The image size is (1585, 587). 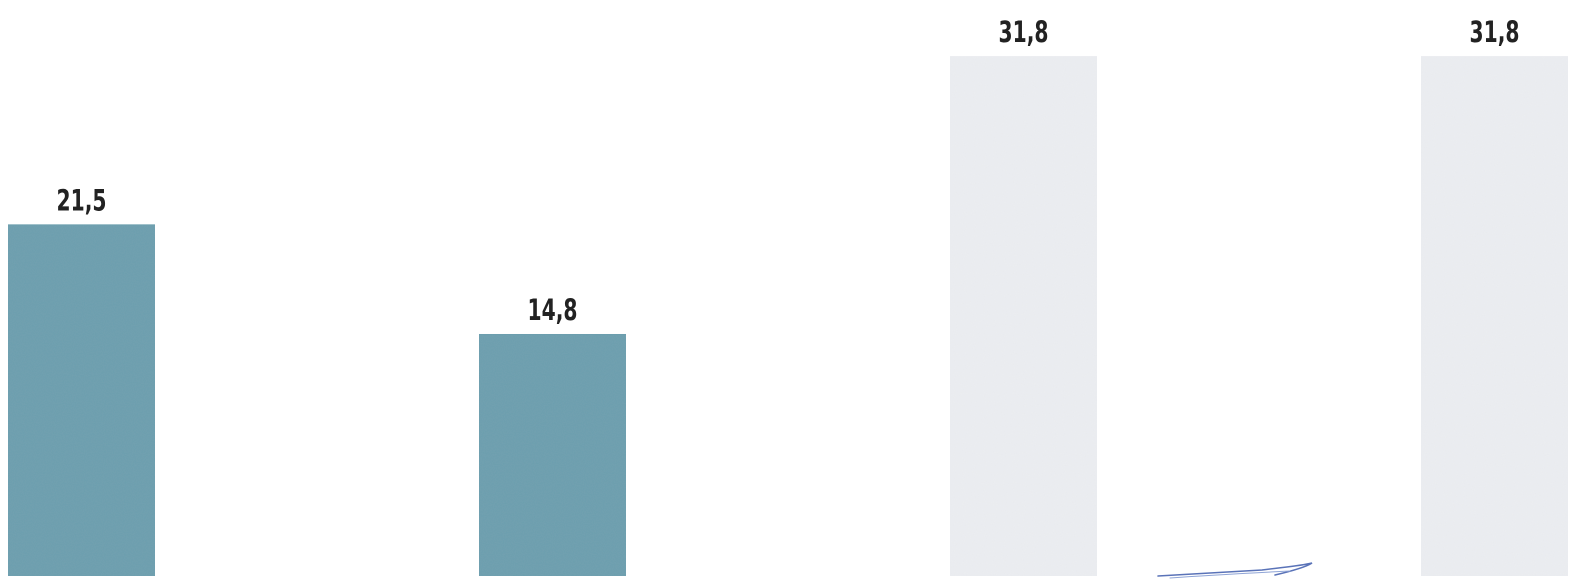 What do you see at coordinates (553, 310) in the screenshot?
I see `bar-2-value-label: 14,8` at bounding box center [553, 310].